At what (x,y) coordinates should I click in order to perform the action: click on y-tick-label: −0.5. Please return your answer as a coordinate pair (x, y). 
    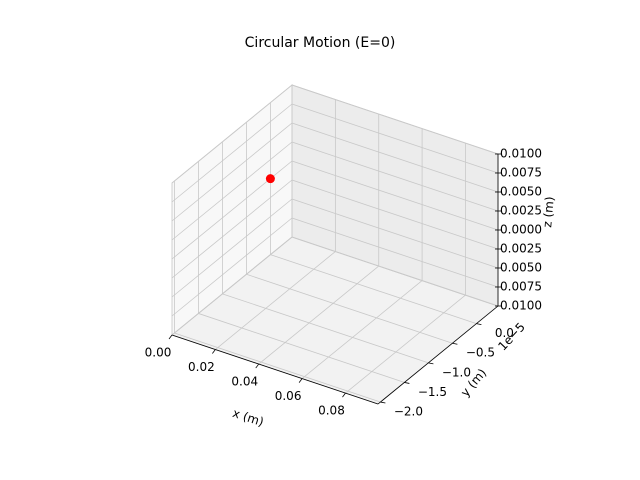
    Looking at the image, I should click on (480, 353).